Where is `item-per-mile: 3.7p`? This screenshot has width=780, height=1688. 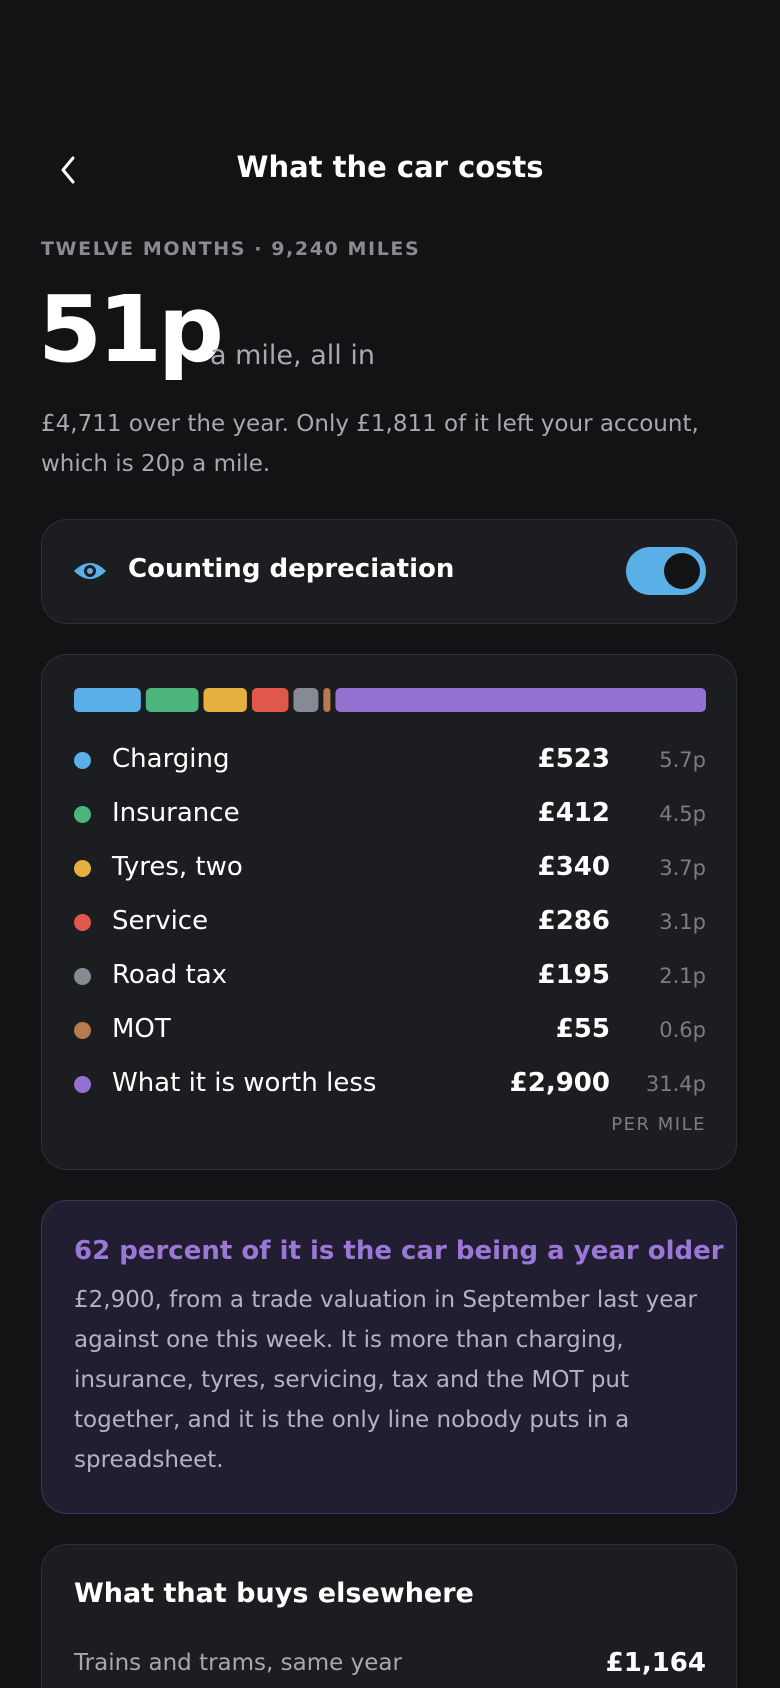
item-per-mile: 3.7p is located at coordinates (682, 868).